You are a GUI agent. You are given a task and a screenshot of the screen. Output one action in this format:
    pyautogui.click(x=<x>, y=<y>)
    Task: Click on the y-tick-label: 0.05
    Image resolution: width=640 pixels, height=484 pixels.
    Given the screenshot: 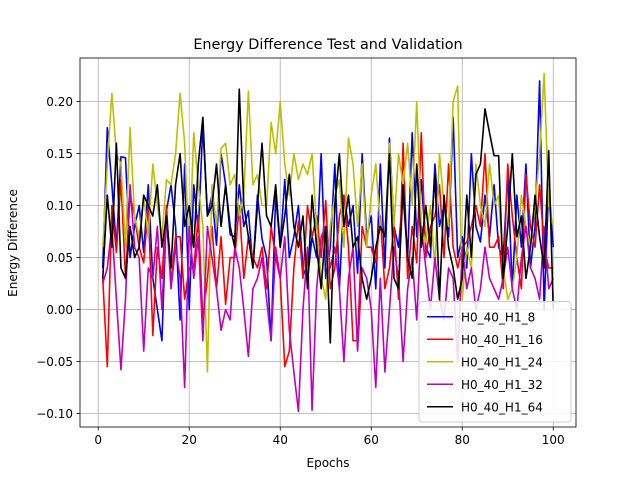 What is the action you would take?
    pyautogui.click(x=59, y=258)
    